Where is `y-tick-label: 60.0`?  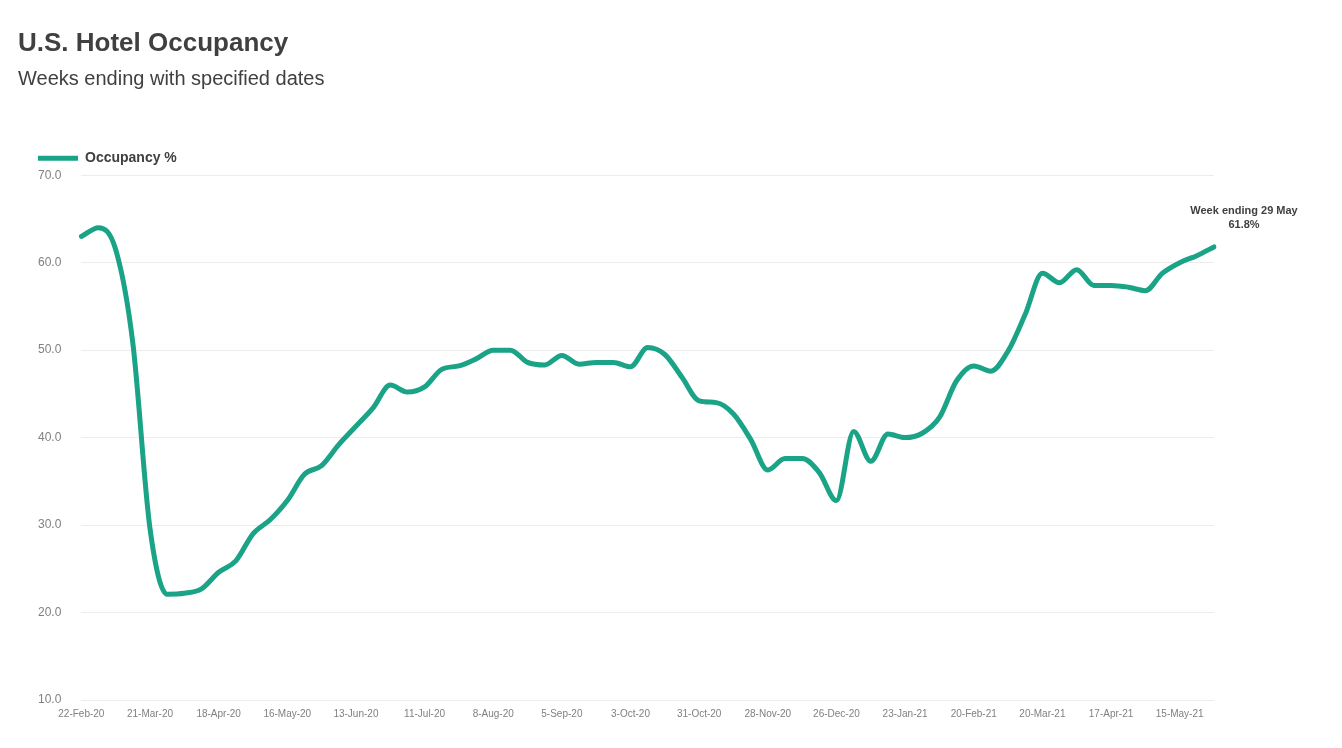 y-tick-label: 60.0 is located at coordinates (50, 261).